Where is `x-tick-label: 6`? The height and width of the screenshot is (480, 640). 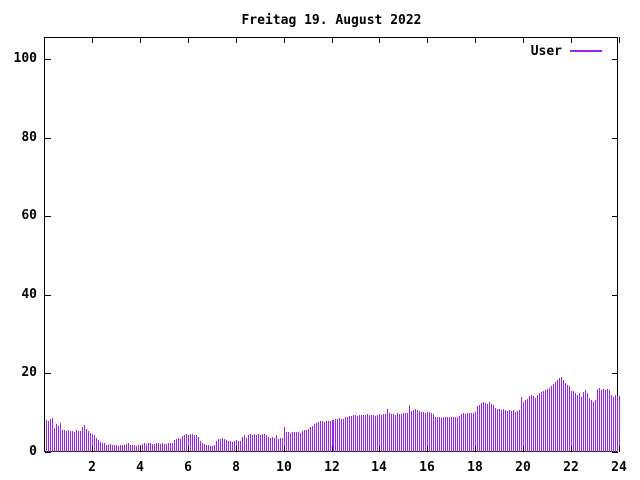 x-tick-label: 6 is located at coordinates (188, 467).